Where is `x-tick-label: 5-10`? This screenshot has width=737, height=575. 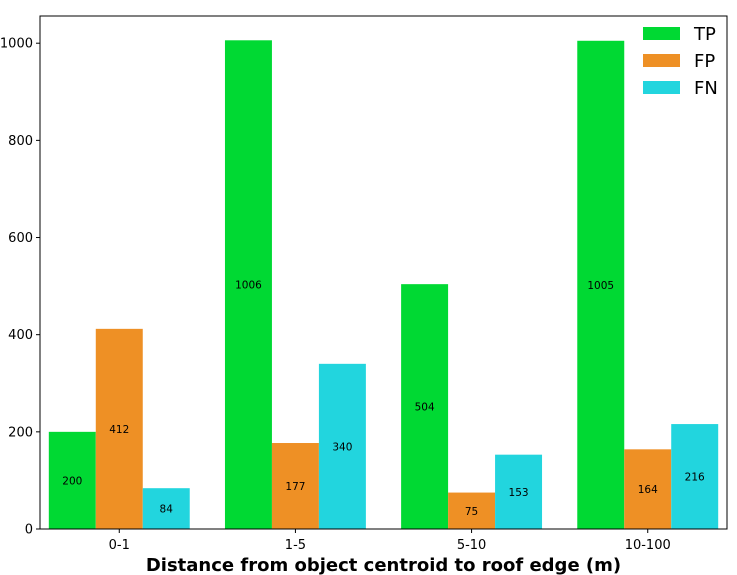 x-tick-label: 5-10 is located at coordinates (472, 545).